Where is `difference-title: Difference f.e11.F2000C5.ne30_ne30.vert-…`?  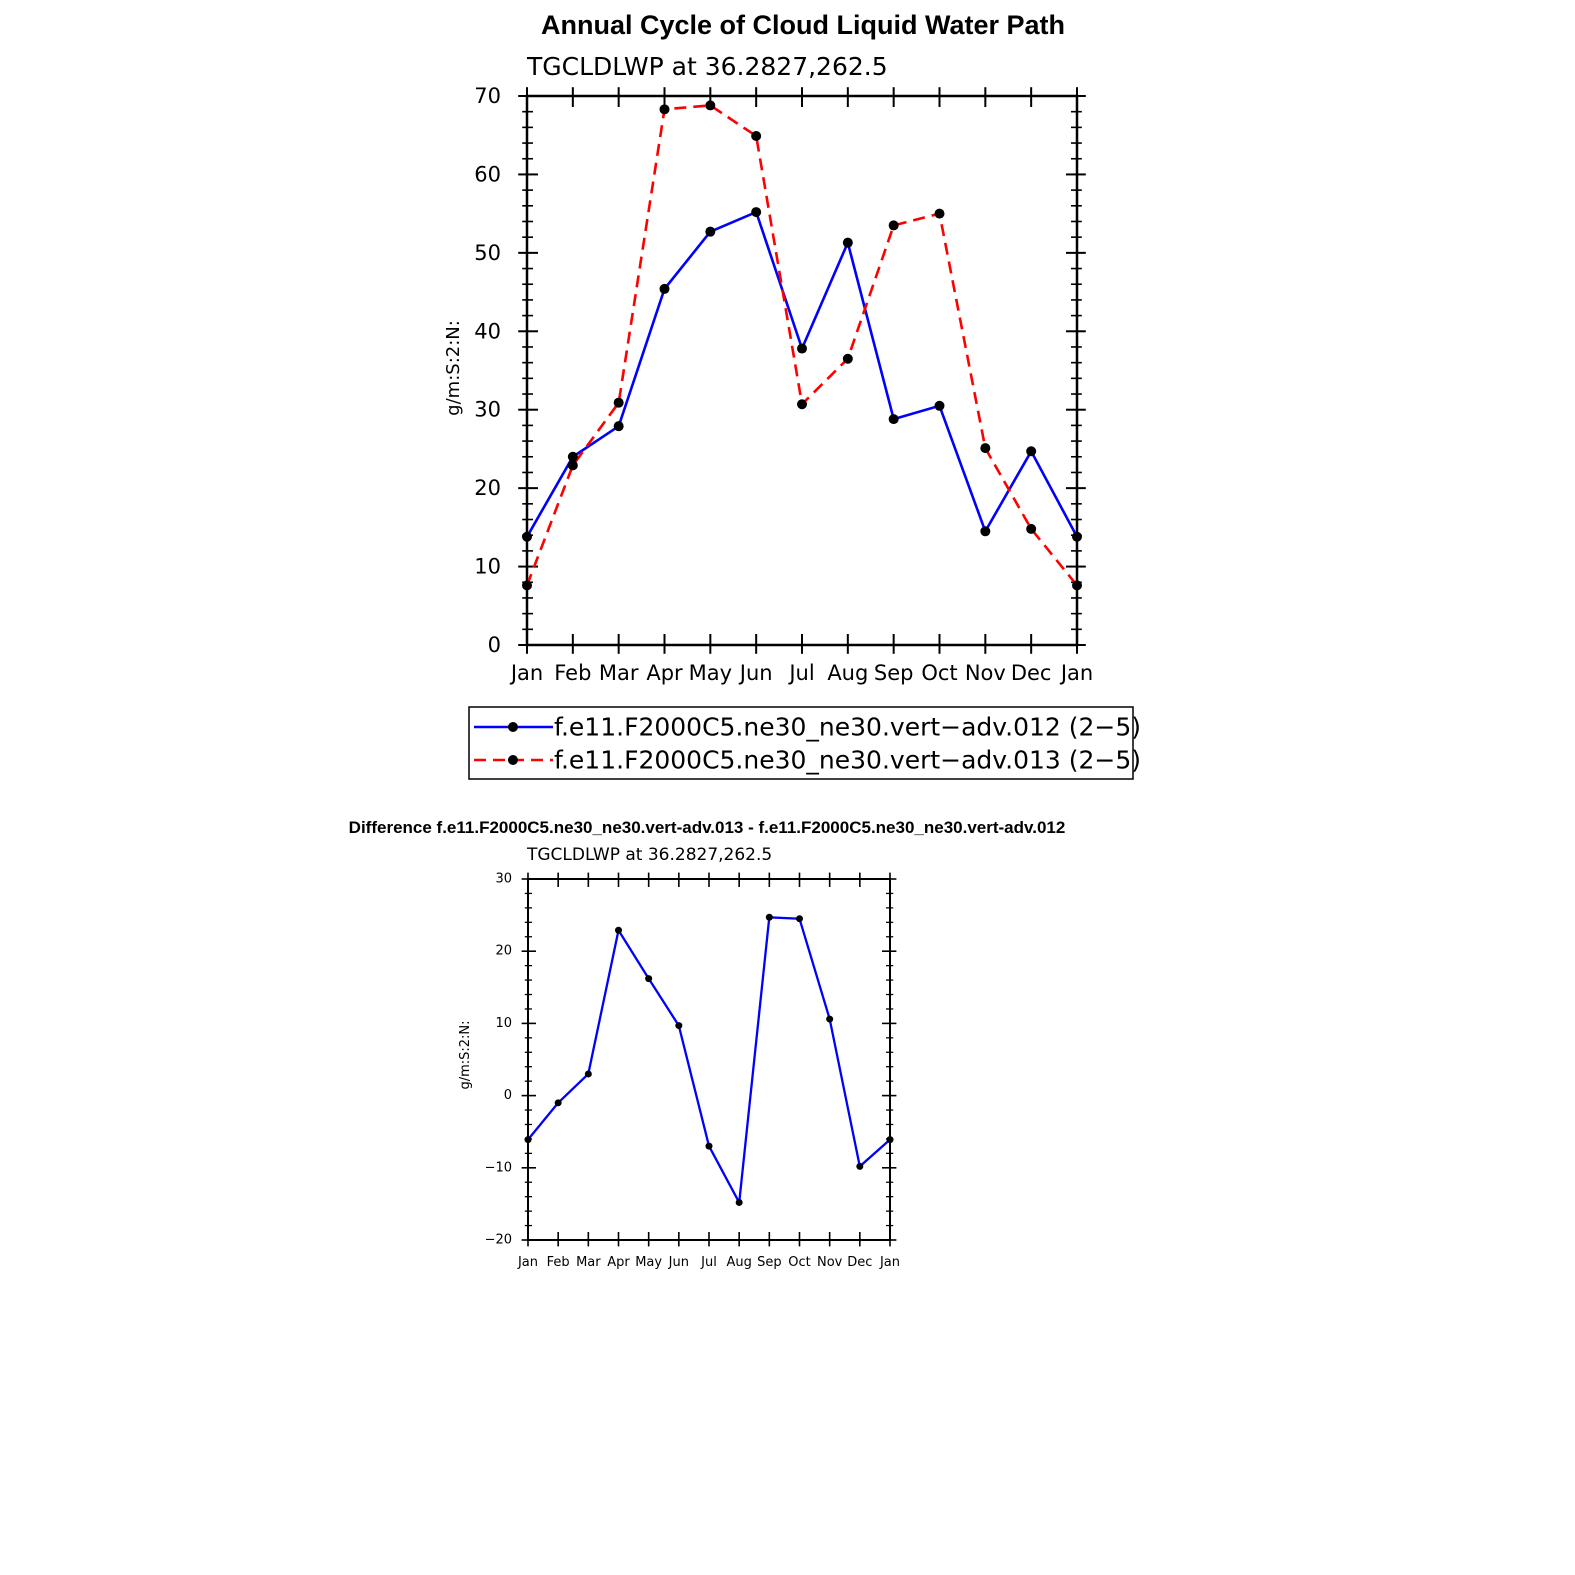 difference-title: Difference f.e11.F2000C5.ne30_ne30.vert-… is located at coordinates (707, 827).